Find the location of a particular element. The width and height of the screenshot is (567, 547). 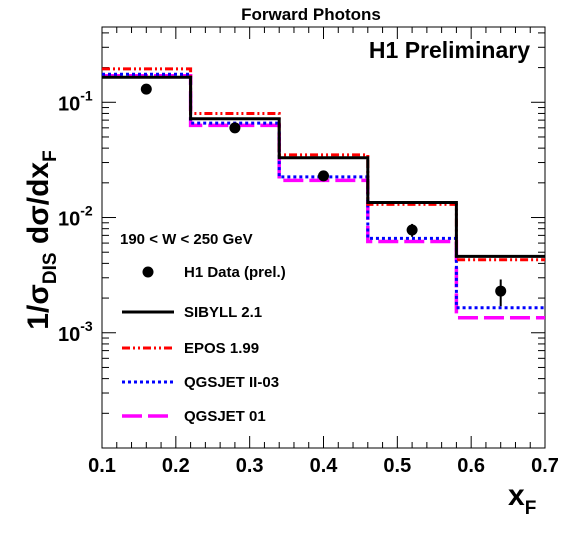

y-tick-label: 10⁻³ is located at coordinates (75, 332).